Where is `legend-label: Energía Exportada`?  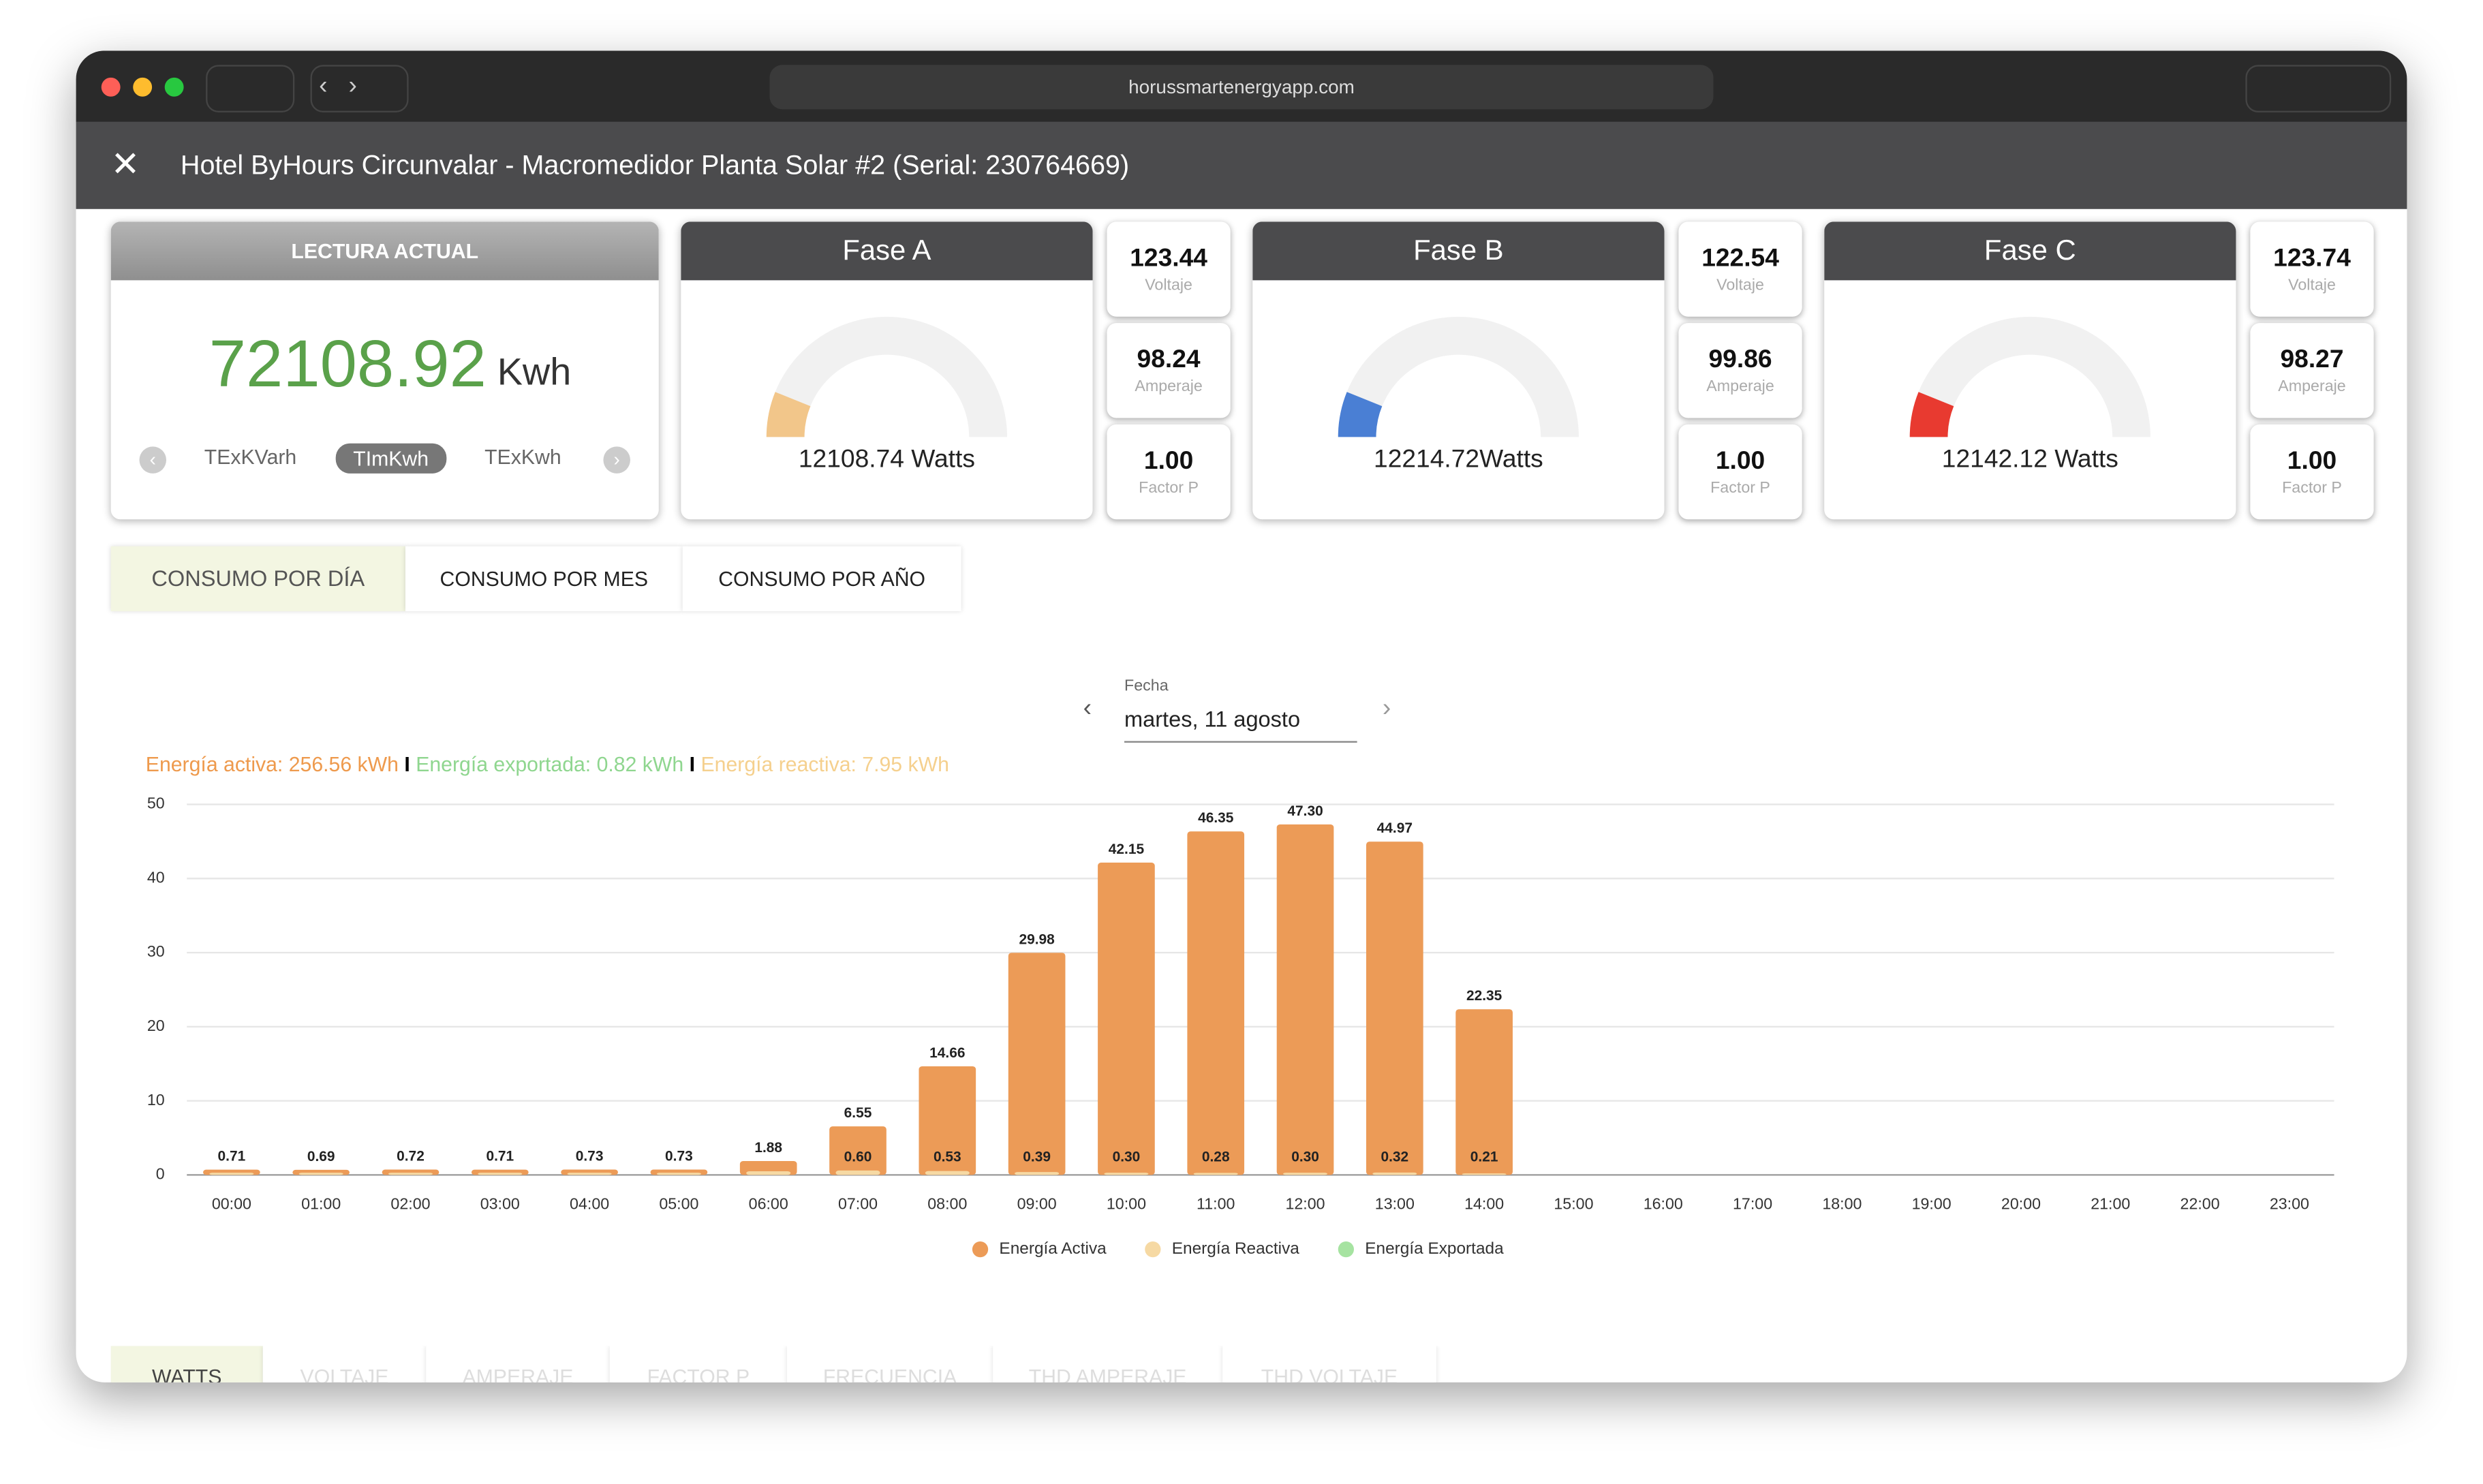
legend-label: Energía Exportada is located at coordinates (1435, 1249).